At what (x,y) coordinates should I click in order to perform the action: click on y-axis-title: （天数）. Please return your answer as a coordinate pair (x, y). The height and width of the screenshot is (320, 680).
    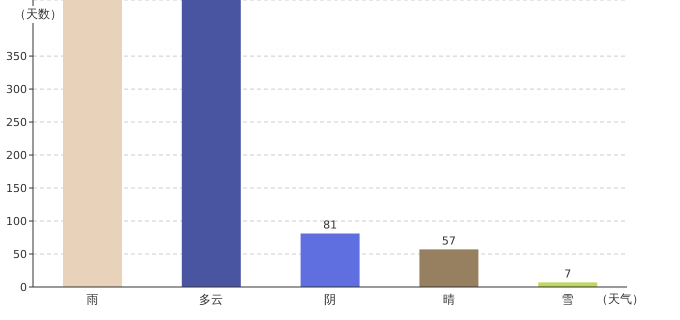
    Looking at the image, I should click on (38, 14).